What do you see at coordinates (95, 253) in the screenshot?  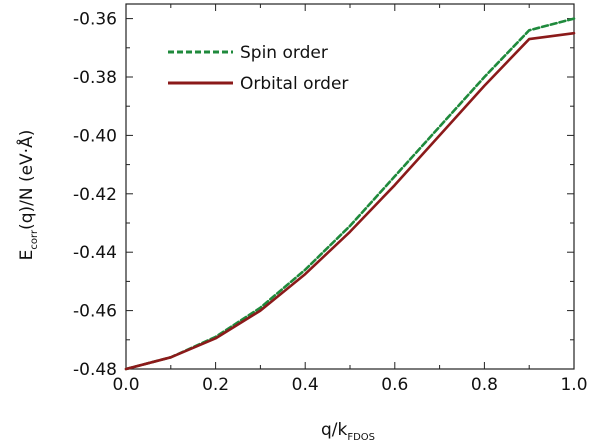 I see `y-tick-label: -0.44` at bounding box center [95, 253].